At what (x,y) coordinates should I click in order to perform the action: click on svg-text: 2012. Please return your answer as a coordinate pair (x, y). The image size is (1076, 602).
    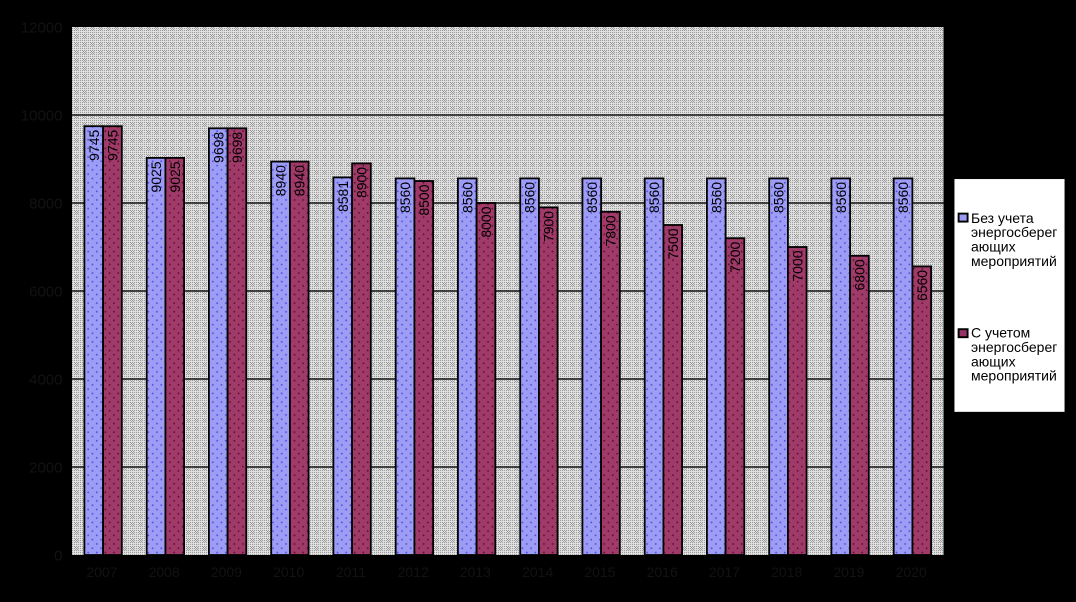
    Looking at the image, I should click on (413, 572).